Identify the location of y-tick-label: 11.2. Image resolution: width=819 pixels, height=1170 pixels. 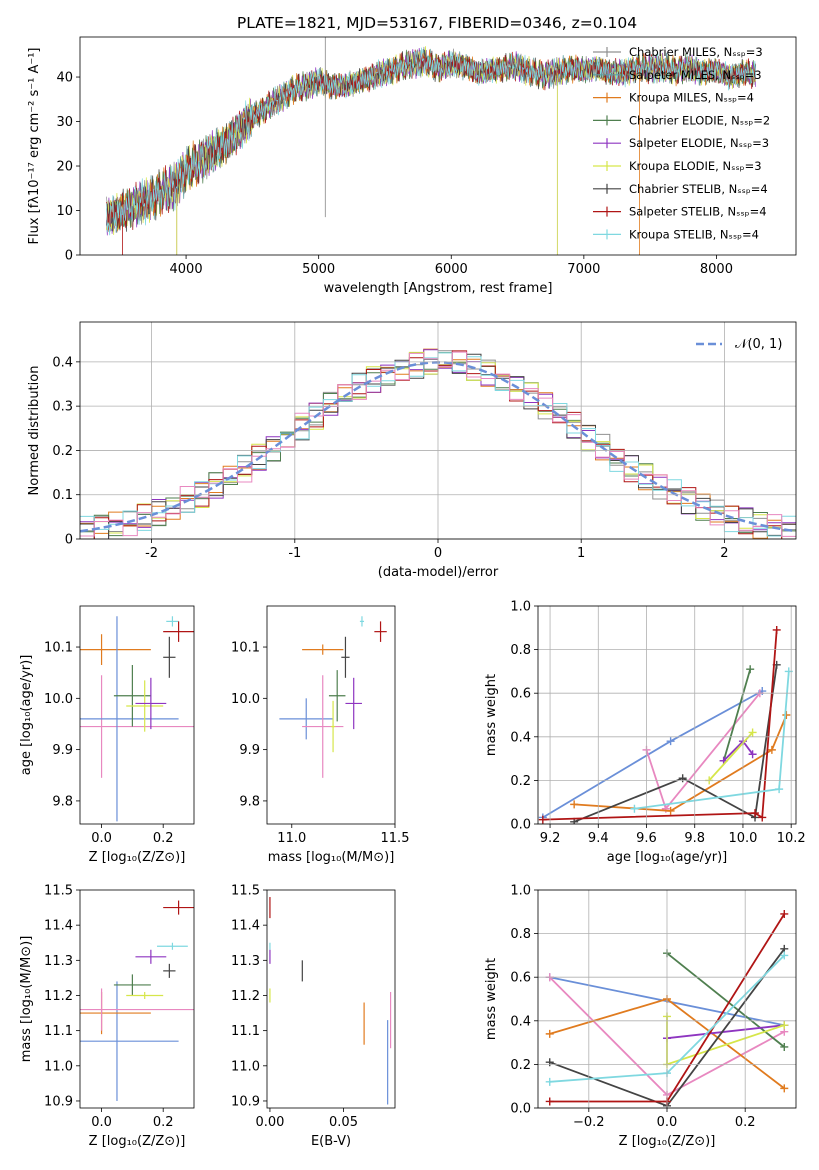
(58, 996).